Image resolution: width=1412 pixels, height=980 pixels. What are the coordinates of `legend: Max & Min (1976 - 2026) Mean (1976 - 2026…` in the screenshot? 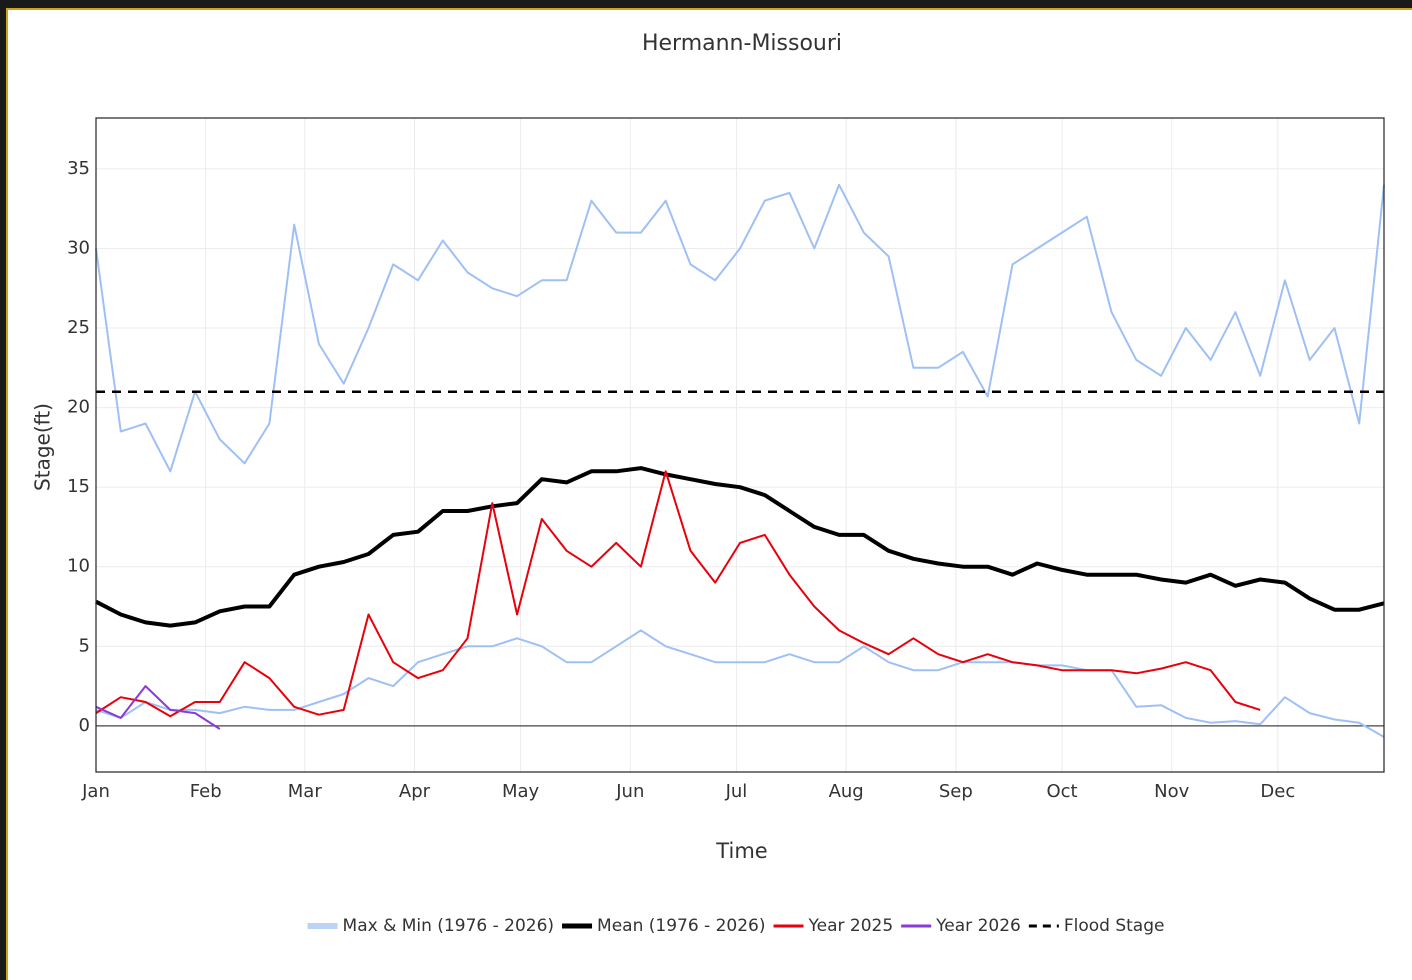 It's located at (736, 926).